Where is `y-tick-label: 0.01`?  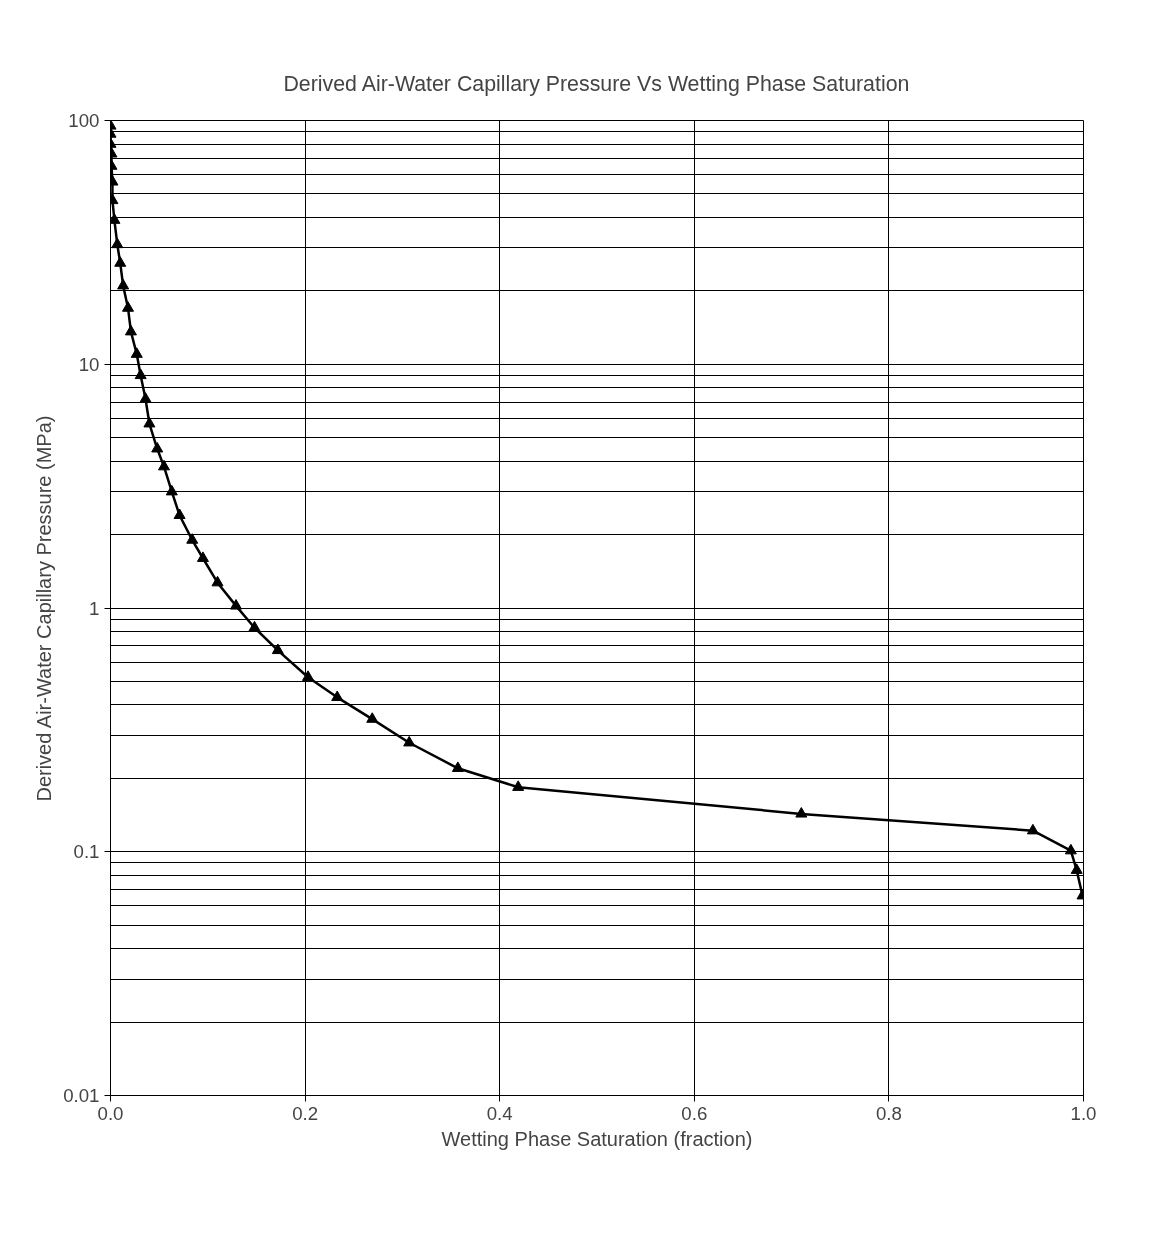 y-tick-label: 0.01 is located at coordinates (81, 1095).